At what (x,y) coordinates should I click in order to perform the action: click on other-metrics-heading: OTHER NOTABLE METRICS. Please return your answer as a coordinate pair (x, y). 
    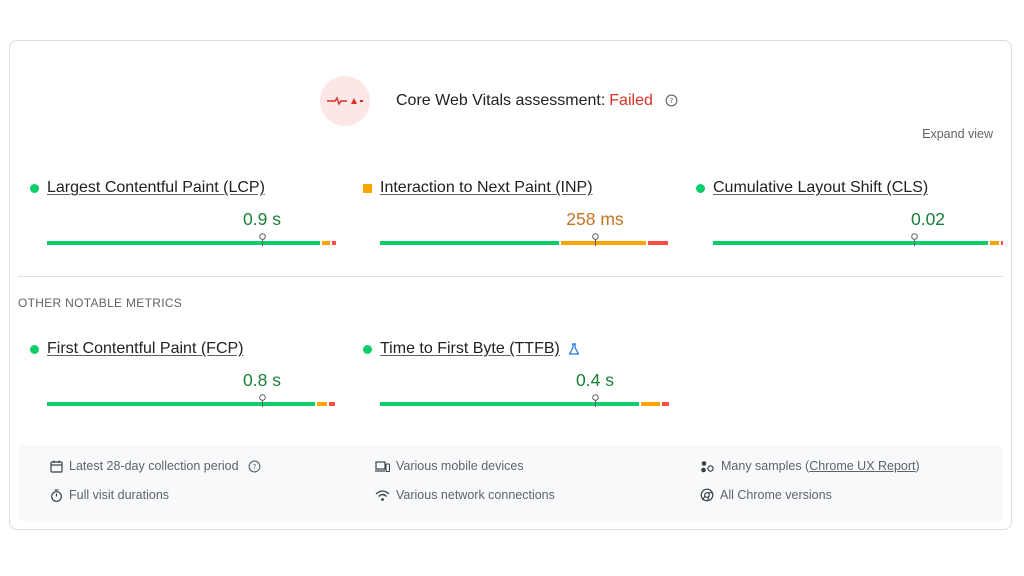
    Looking at the image, I should click on (100, 303).